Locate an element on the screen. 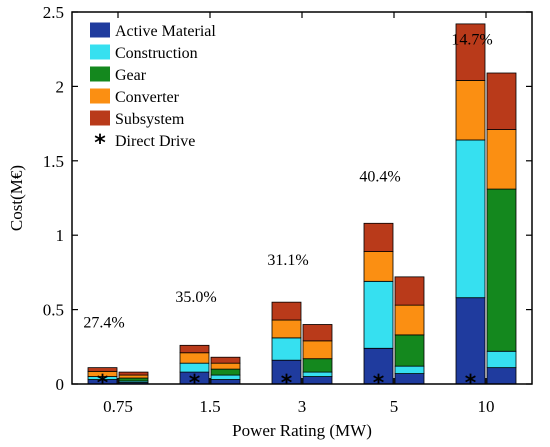 This screenshot has height=447, width=550. bar-segment-10-geared-gear is located at coordinates (501, 270).